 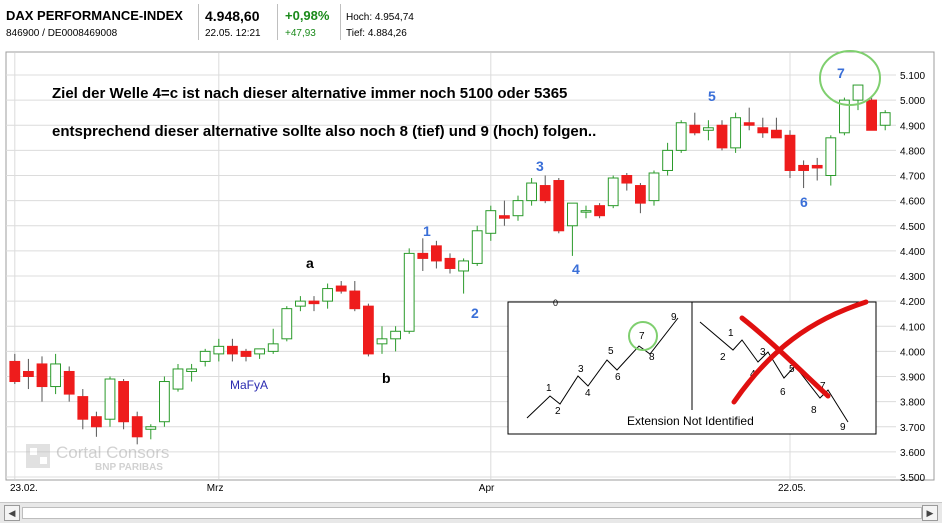 I want to click on inset-right-label: 9, so click(x=843, y=427).